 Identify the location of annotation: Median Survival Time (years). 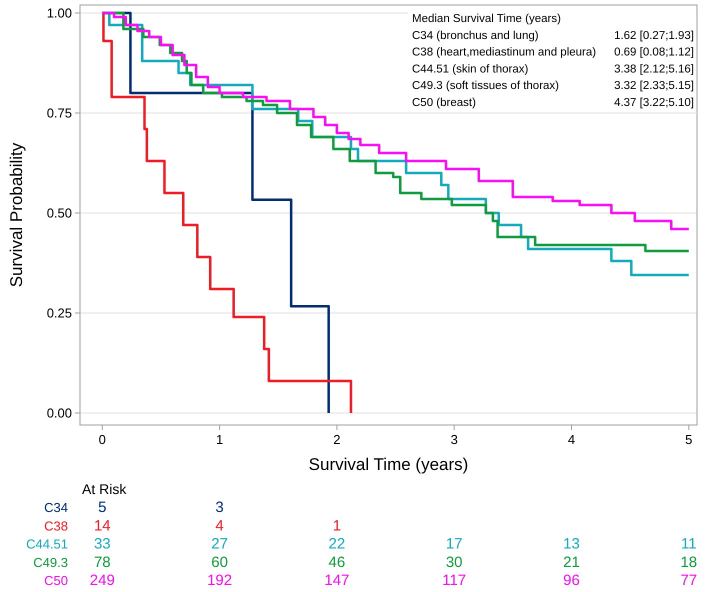
(487, 19).